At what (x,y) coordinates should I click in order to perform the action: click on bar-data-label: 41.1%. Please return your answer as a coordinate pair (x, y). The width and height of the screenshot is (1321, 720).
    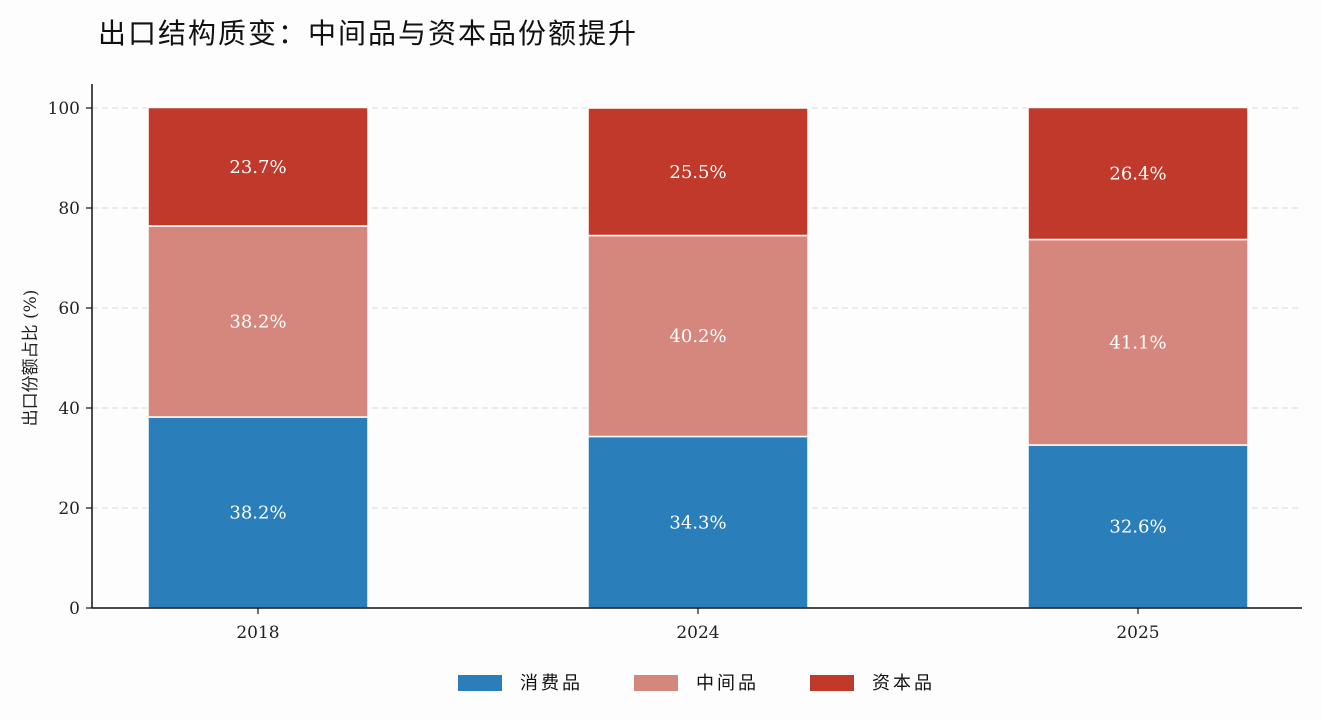
    Looking at the image, I should click on (1137, 342).